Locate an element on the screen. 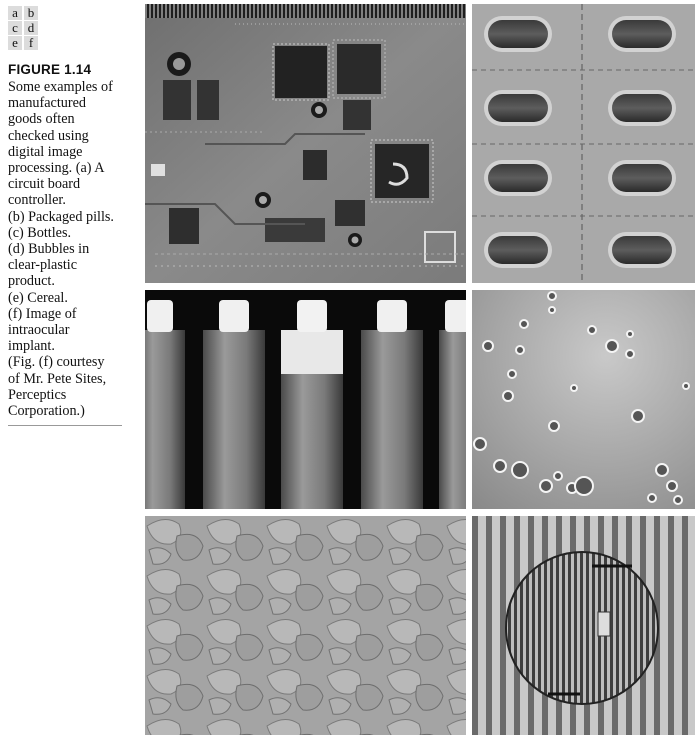 Image resolution: width=699 pixels, height=738 pixels. caption-line: (e) Cereal. is located at coordinates (38, 297).